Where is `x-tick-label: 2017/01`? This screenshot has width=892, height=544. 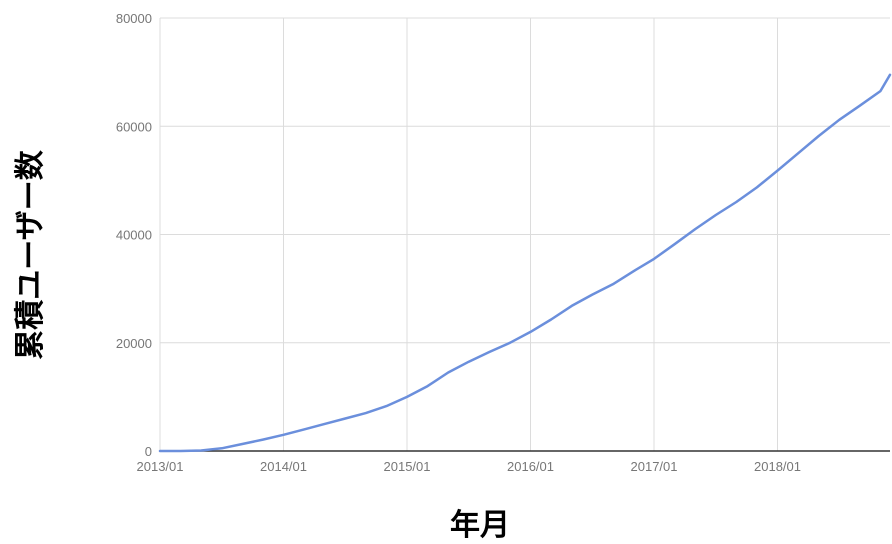 x-tick-label: 2017/01 is located at coordinates (654, 466).